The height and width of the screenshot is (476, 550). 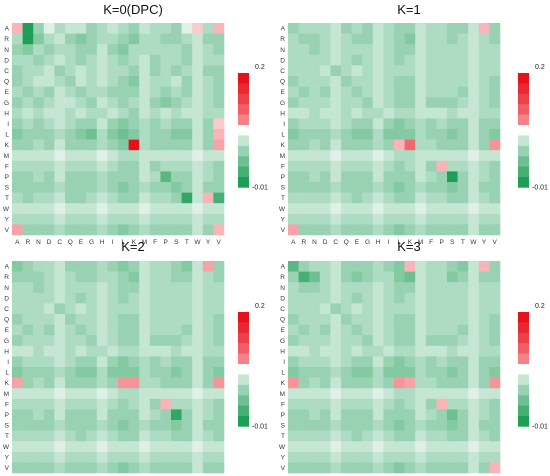 What do you see at coordinates (357, 242) in the screenshot?
I see `col-tick-label: E` at bounding box center [357, 242].